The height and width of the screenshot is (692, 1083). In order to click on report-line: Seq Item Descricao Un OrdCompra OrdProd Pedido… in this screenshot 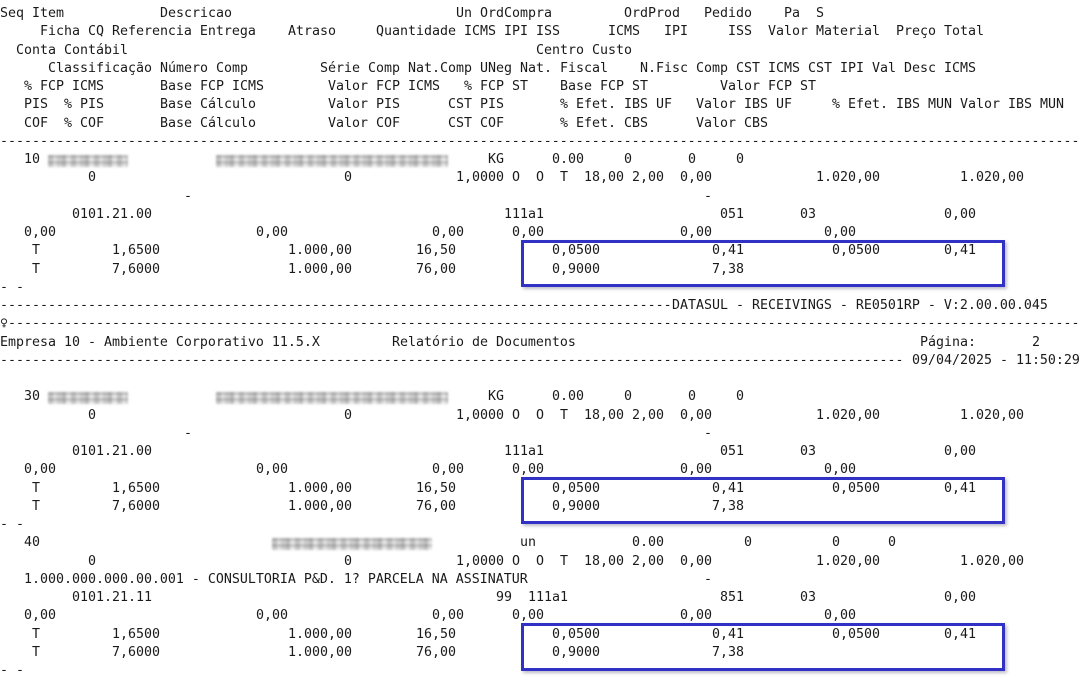, I will do `click(541, 15)`.